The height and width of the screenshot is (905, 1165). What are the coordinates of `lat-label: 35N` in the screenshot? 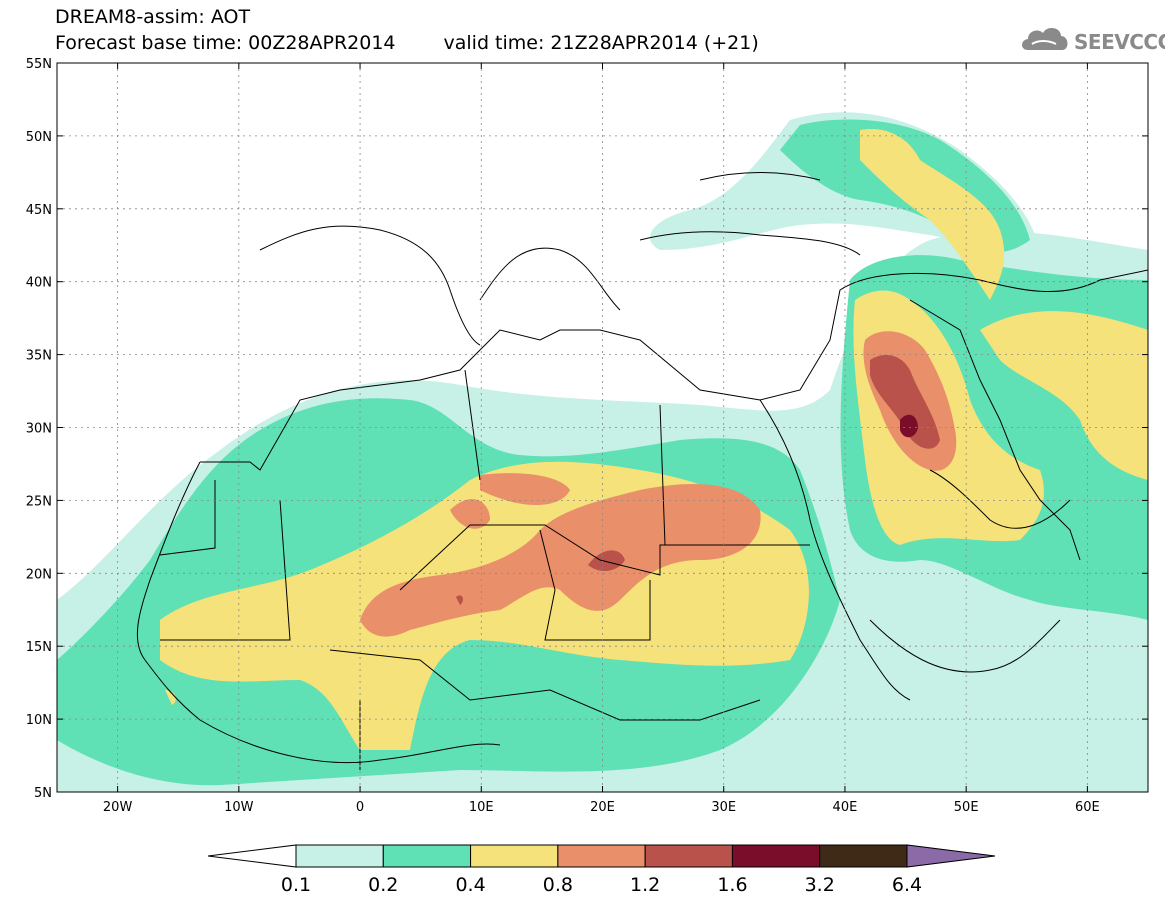 It's located at (39, 356).